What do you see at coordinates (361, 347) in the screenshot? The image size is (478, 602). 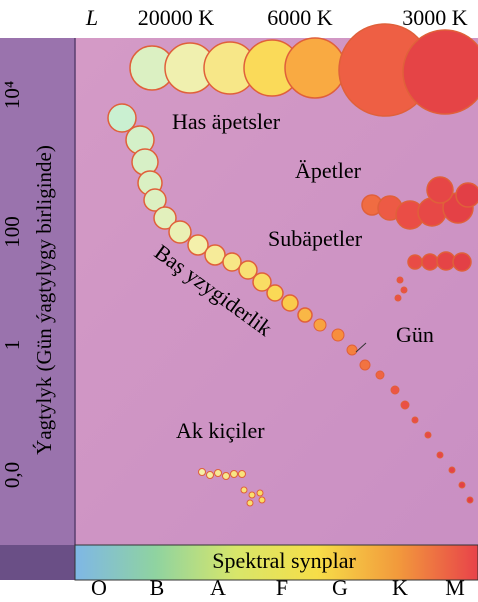 I see `sun-pointer` at bounding box center [361, 347].